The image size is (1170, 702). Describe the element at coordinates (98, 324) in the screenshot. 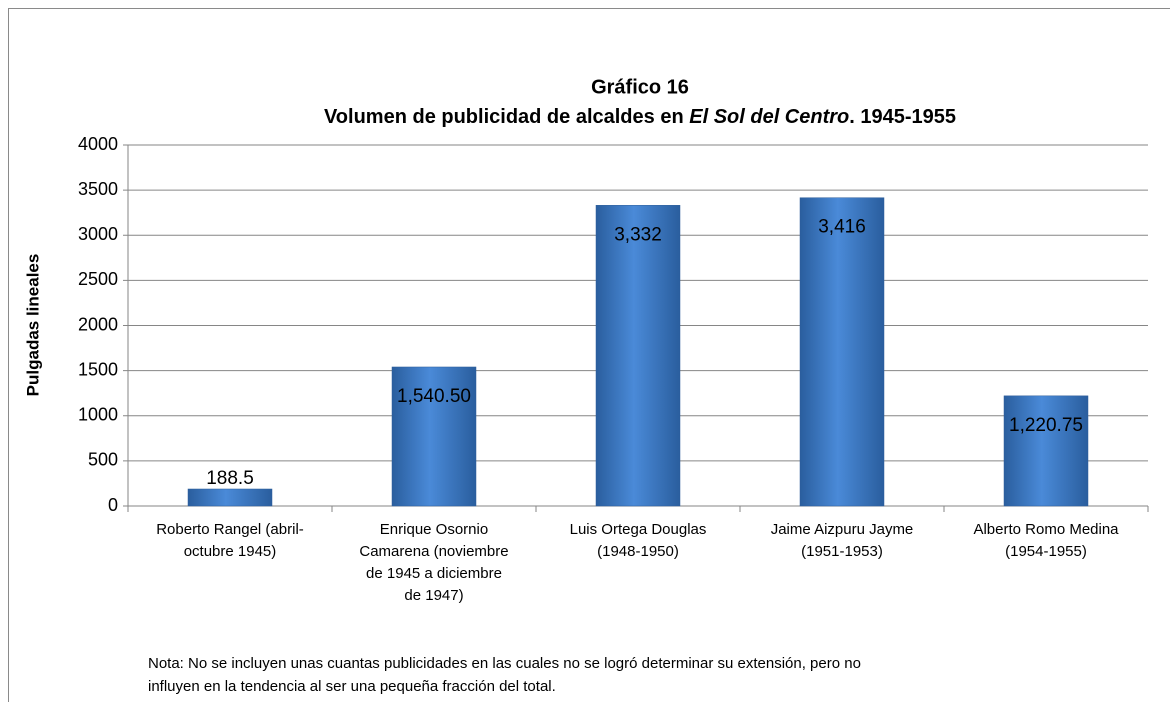

I see `y-tick-label: 2000` at that location.